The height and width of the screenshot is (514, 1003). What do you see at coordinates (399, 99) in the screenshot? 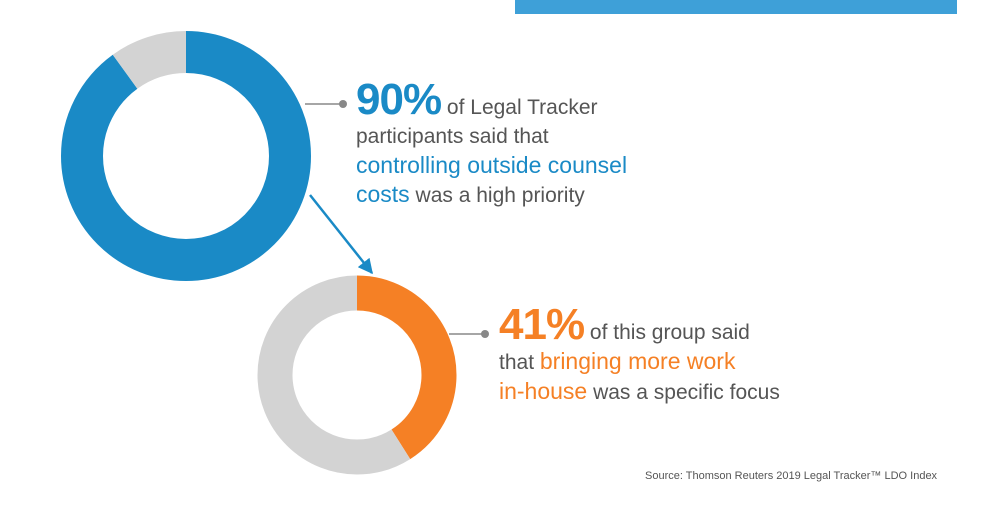
I see `stat-value-90: 90%` at bounding box center [399, 99].